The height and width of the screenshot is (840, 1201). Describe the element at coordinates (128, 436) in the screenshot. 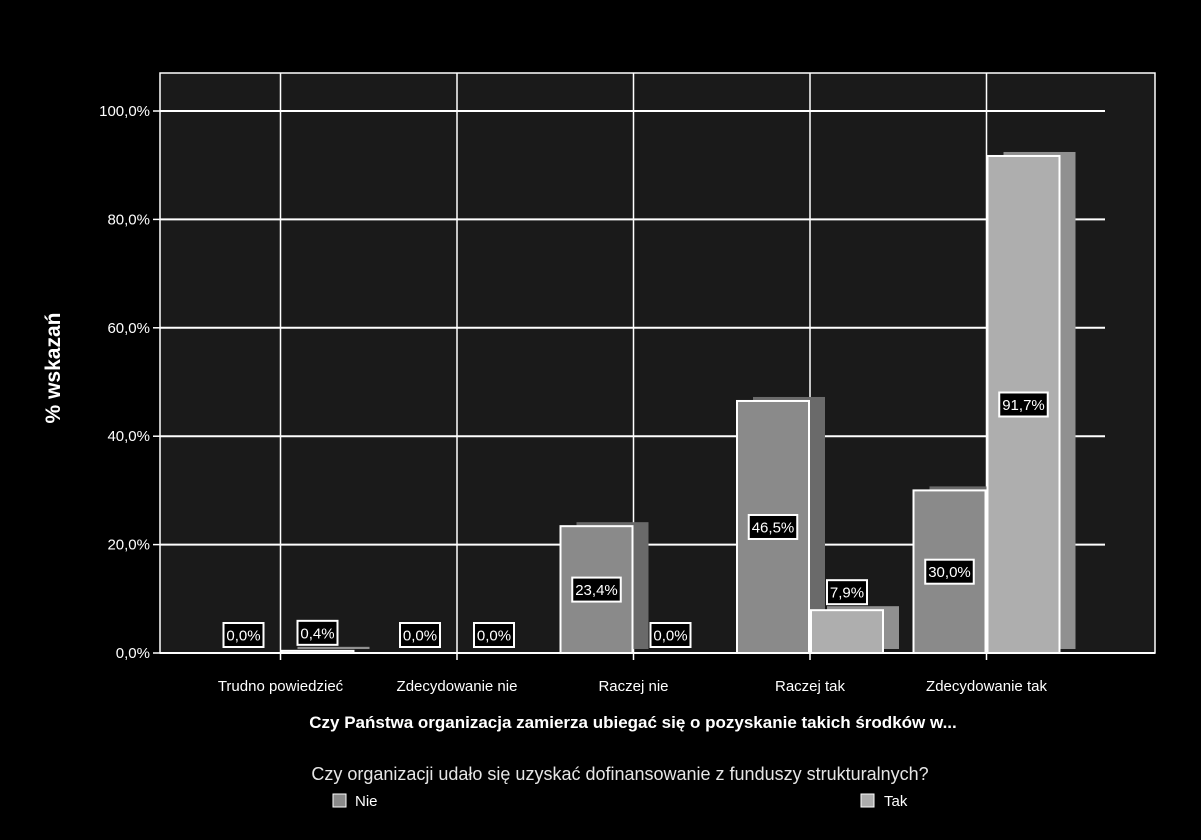

I see `y-tick-label: 40,0%` at that location.